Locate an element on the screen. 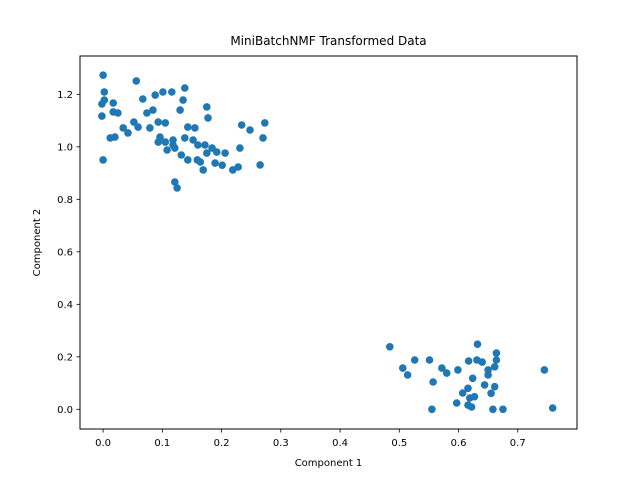  x-tick-label: 0.4 is located at coordinates (340, 443).